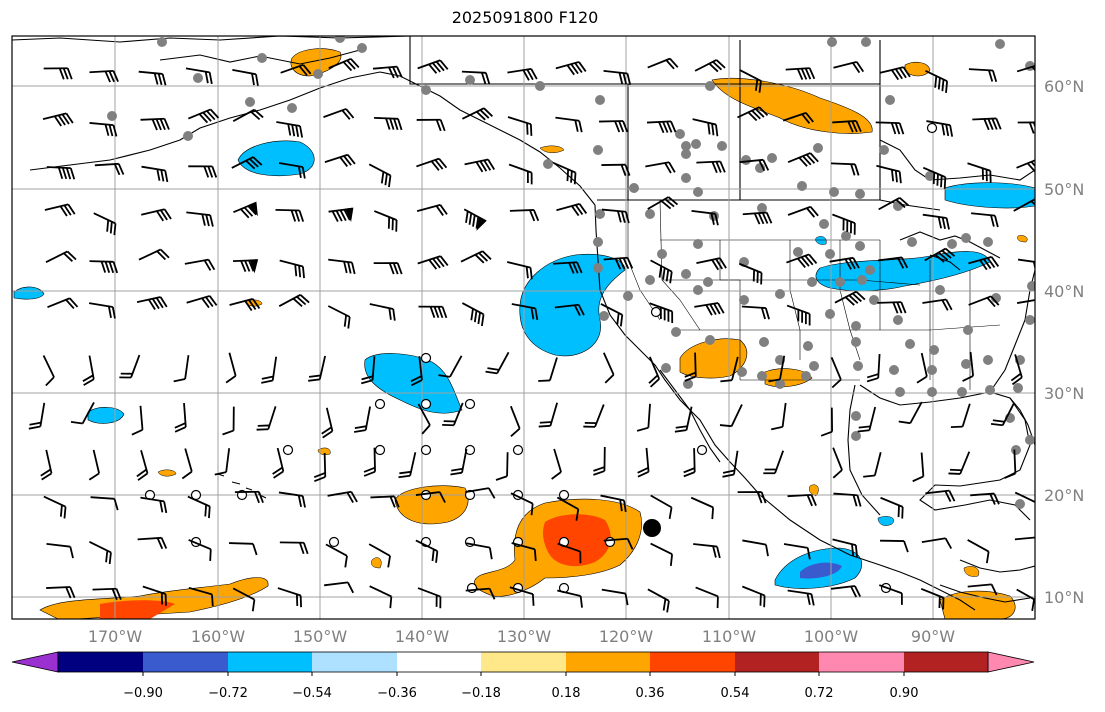 This screenshot has width=1105, height=712. What do you see at coordinates (1064, 342) in the screenshot?
I see `lat-labels: 60°N 50°N 40°N 30°N 20°N 10°N` at bounding box center [1064, 342].